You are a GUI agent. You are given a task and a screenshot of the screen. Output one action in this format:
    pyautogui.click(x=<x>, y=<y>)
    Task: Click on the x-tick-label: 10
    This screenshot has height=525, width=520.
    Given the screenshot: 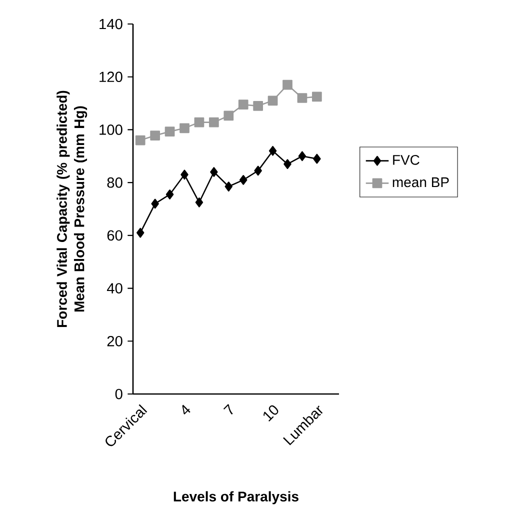 What is the action you would take?
    pyautogui.click(x=270, y=413)
    